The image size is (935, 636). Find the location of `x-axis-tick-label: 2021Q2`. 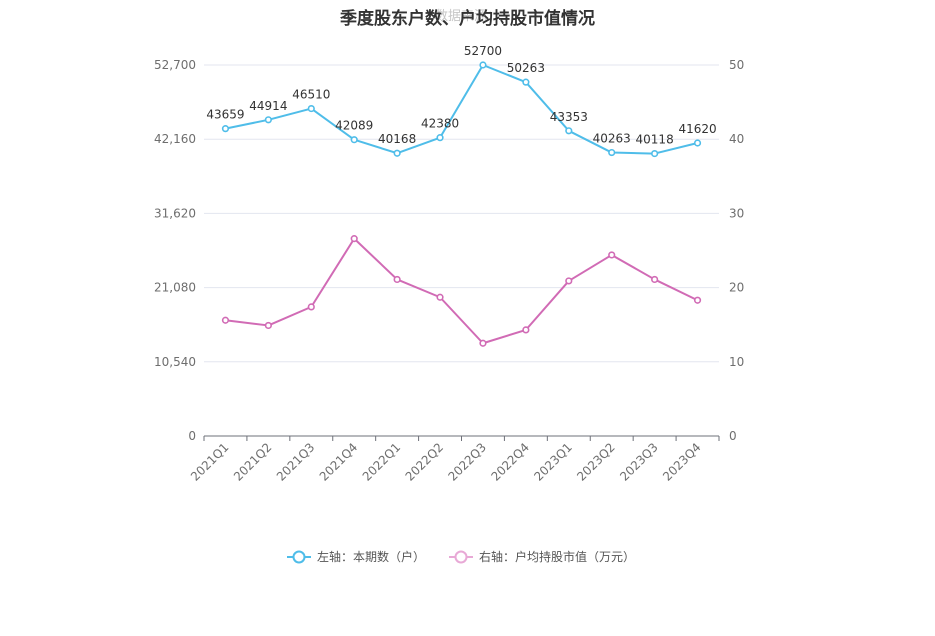

x-axis-tick-label: 2021Q2 is located at coordinates (253, 462).